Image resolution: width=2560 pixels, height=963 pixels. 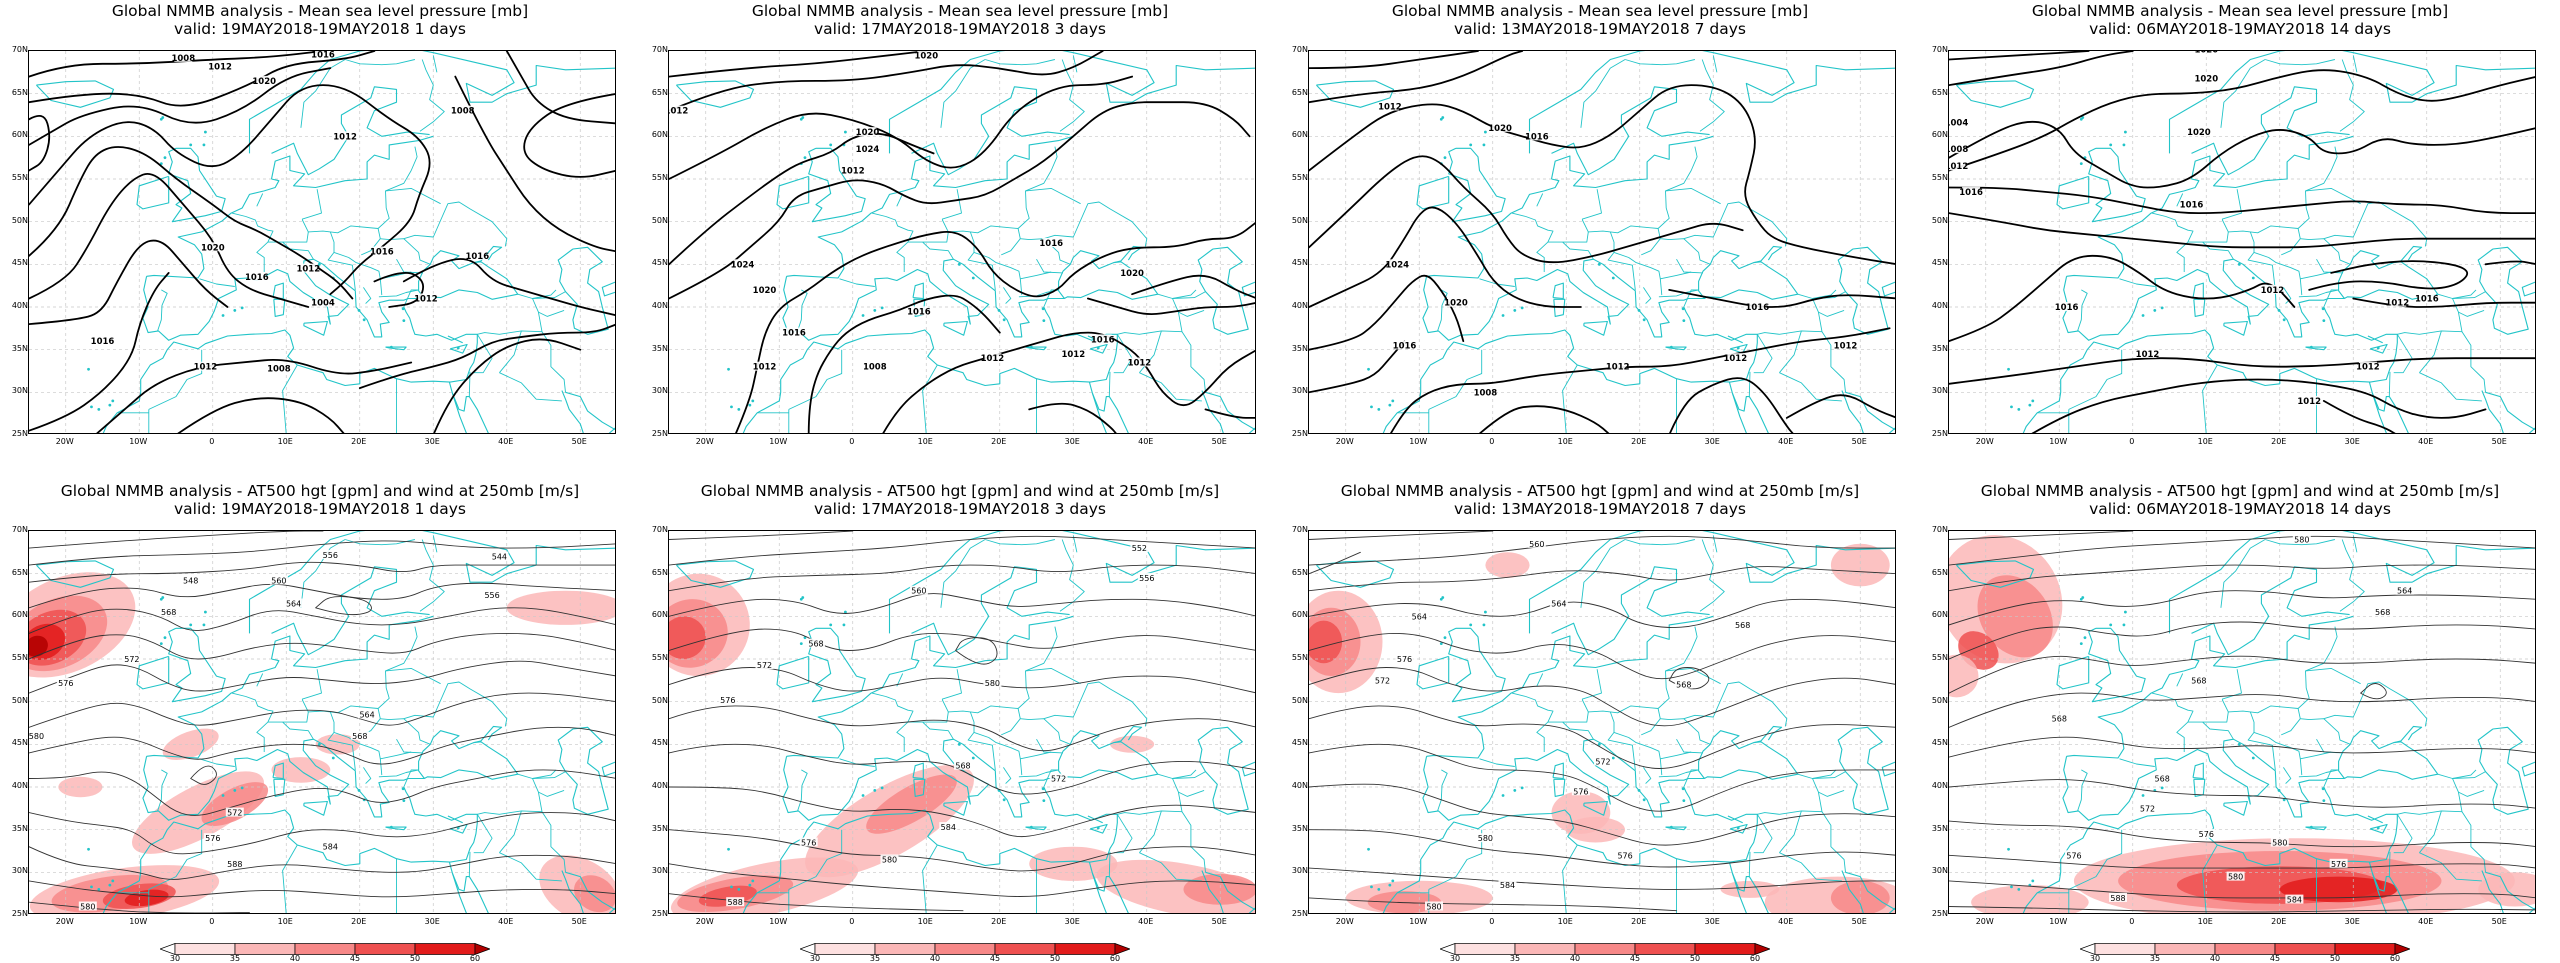 I want to click on contour-label: 564, so click(x=1419, y=616).